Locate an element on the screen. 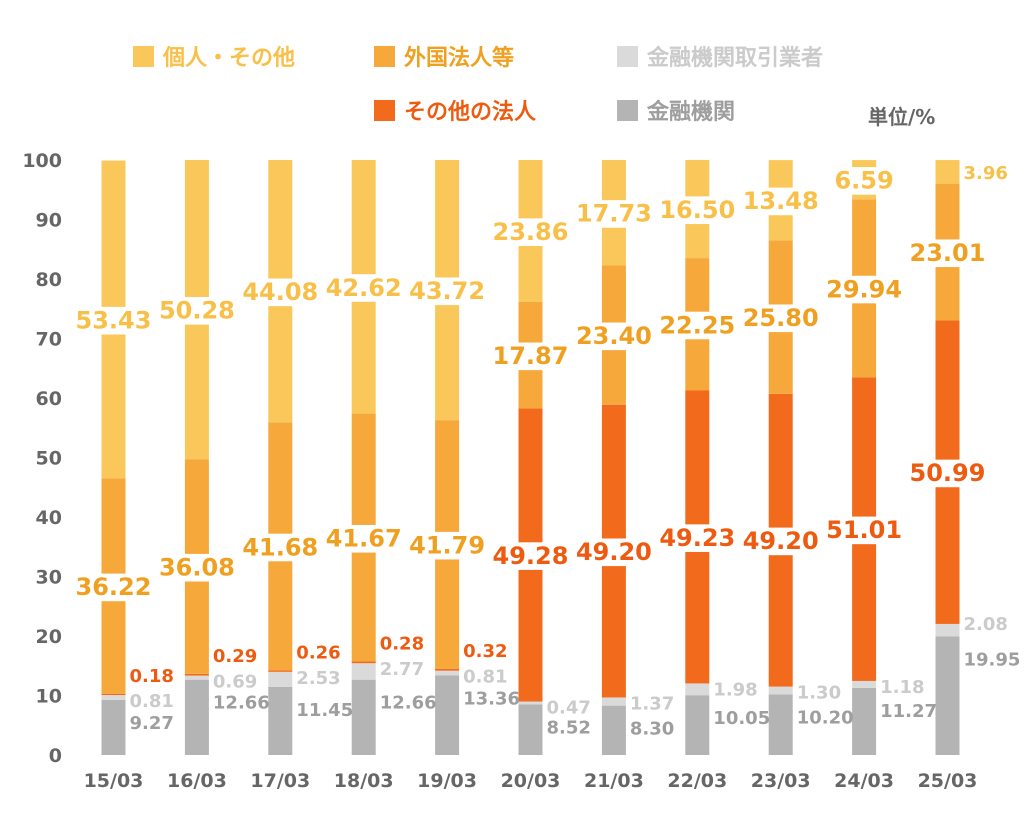 The image size is (1024, 833). data-label-foreign: 36.22 is located at coordinates (114, 587).